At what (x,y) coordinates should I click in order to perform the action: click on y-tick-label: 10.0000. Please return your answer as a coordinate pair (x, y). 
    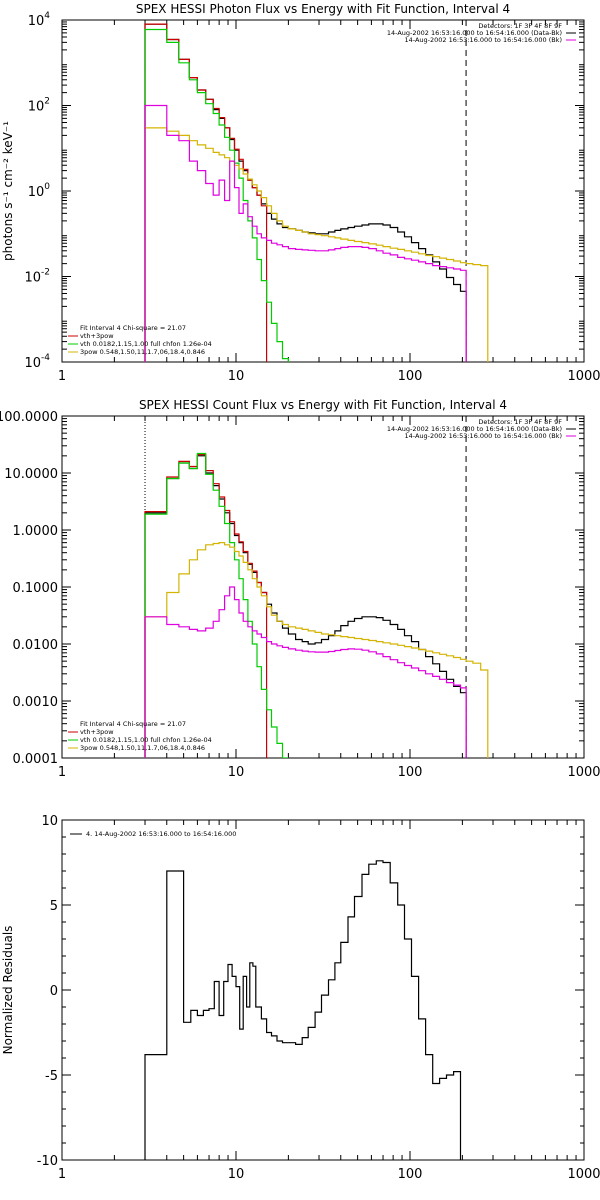
    Looking at the image, I should click on (31, 474).